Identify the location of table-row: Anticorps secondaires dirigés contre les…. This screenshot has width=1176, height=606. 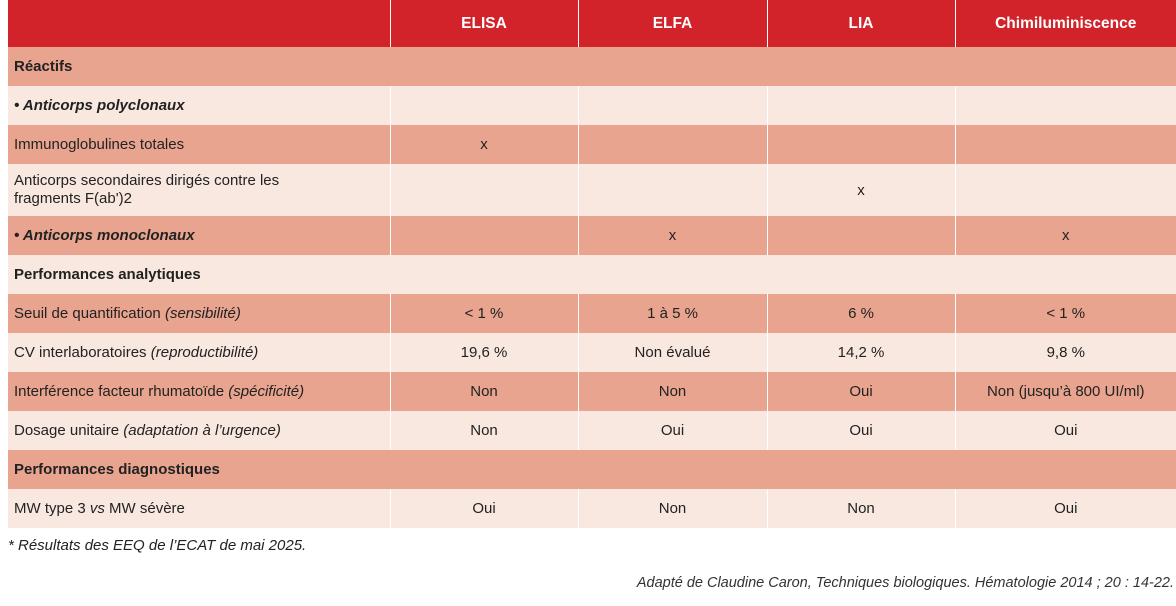
(592, 190).